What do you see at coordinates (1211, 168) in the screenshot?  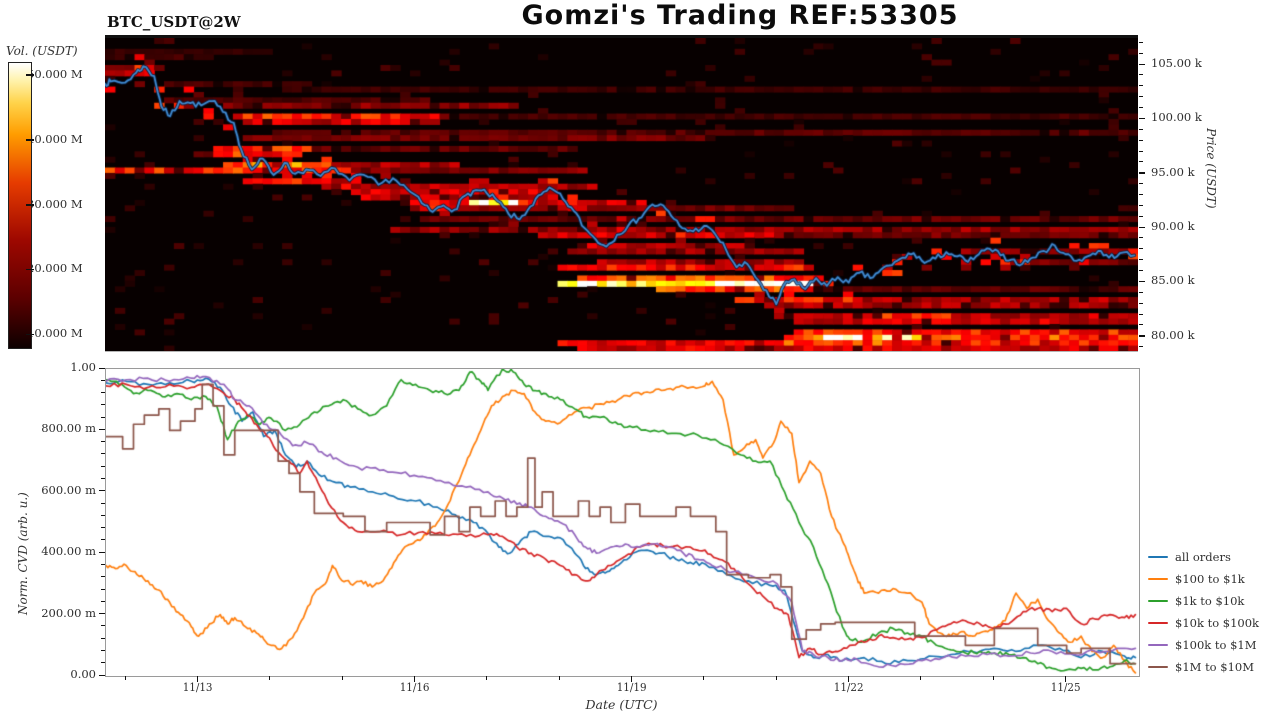 I see `price-axis-title: Price (USDT)` at bounding box center [1211, 168].